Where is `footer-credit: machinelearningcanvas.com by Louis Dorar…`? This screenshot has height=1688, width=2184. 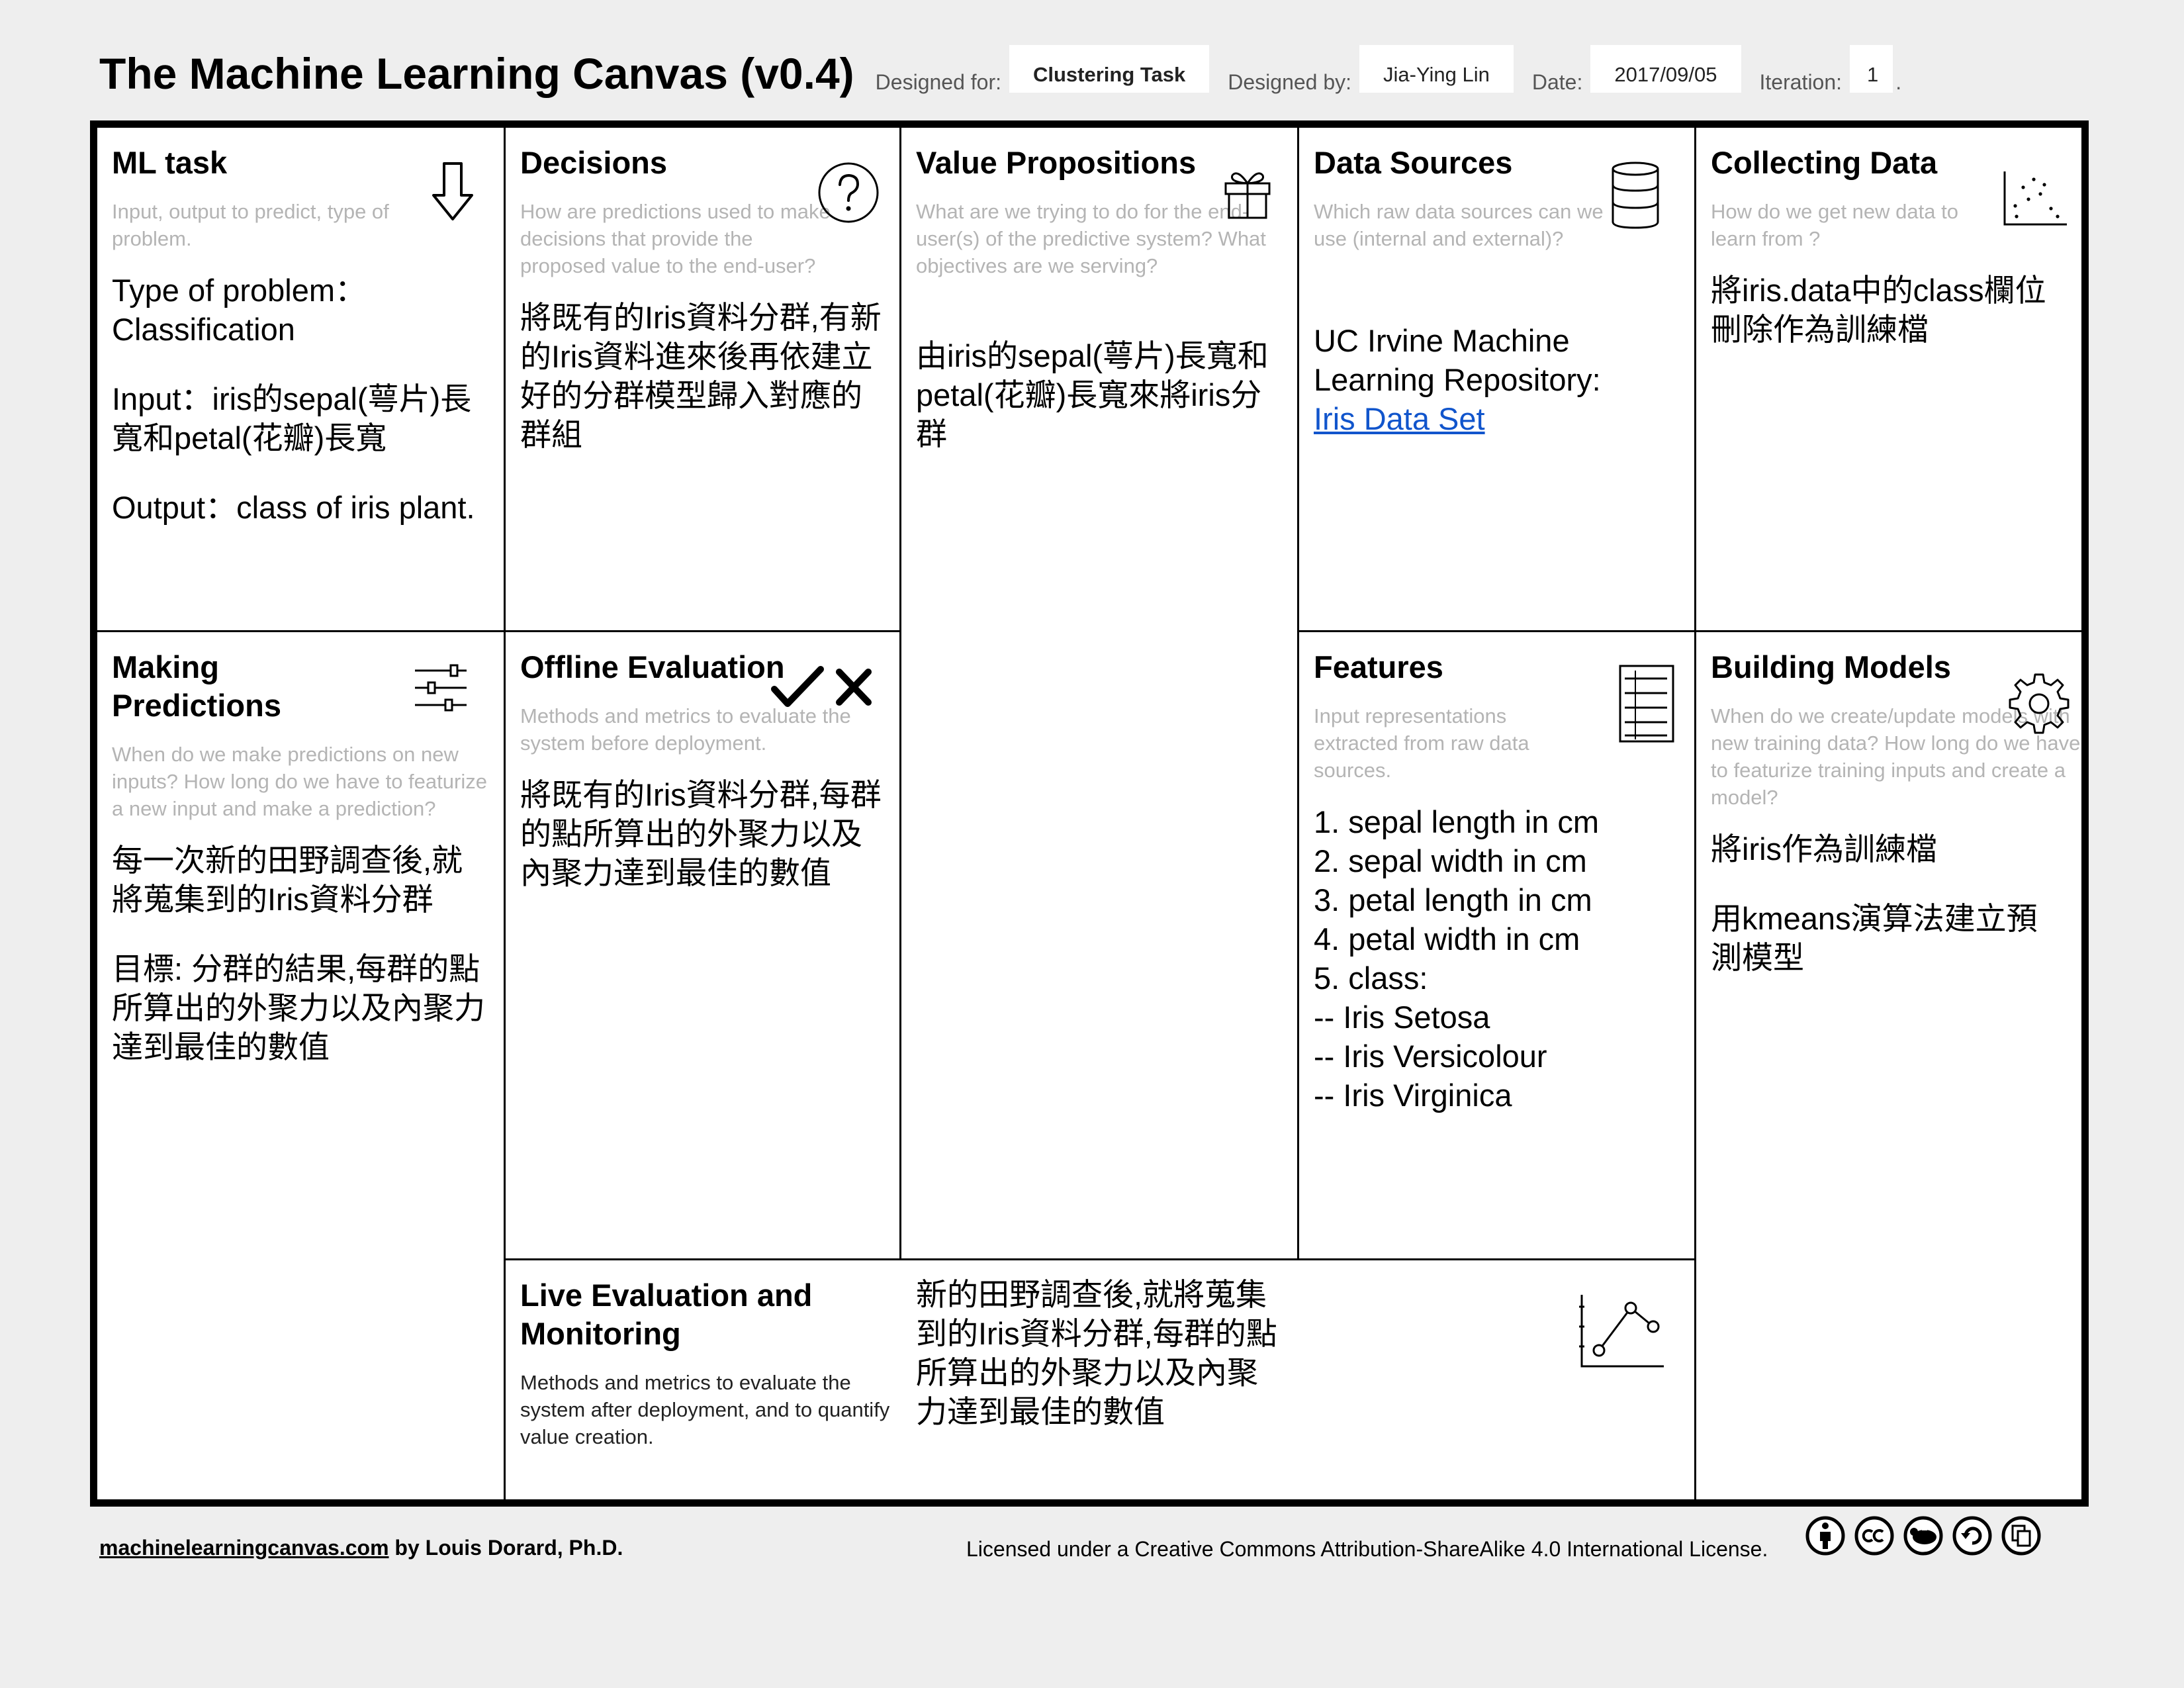 footer-credit: machinelearningcanvas.com by Louis Dorar… is located at coordinates (361, 1548).